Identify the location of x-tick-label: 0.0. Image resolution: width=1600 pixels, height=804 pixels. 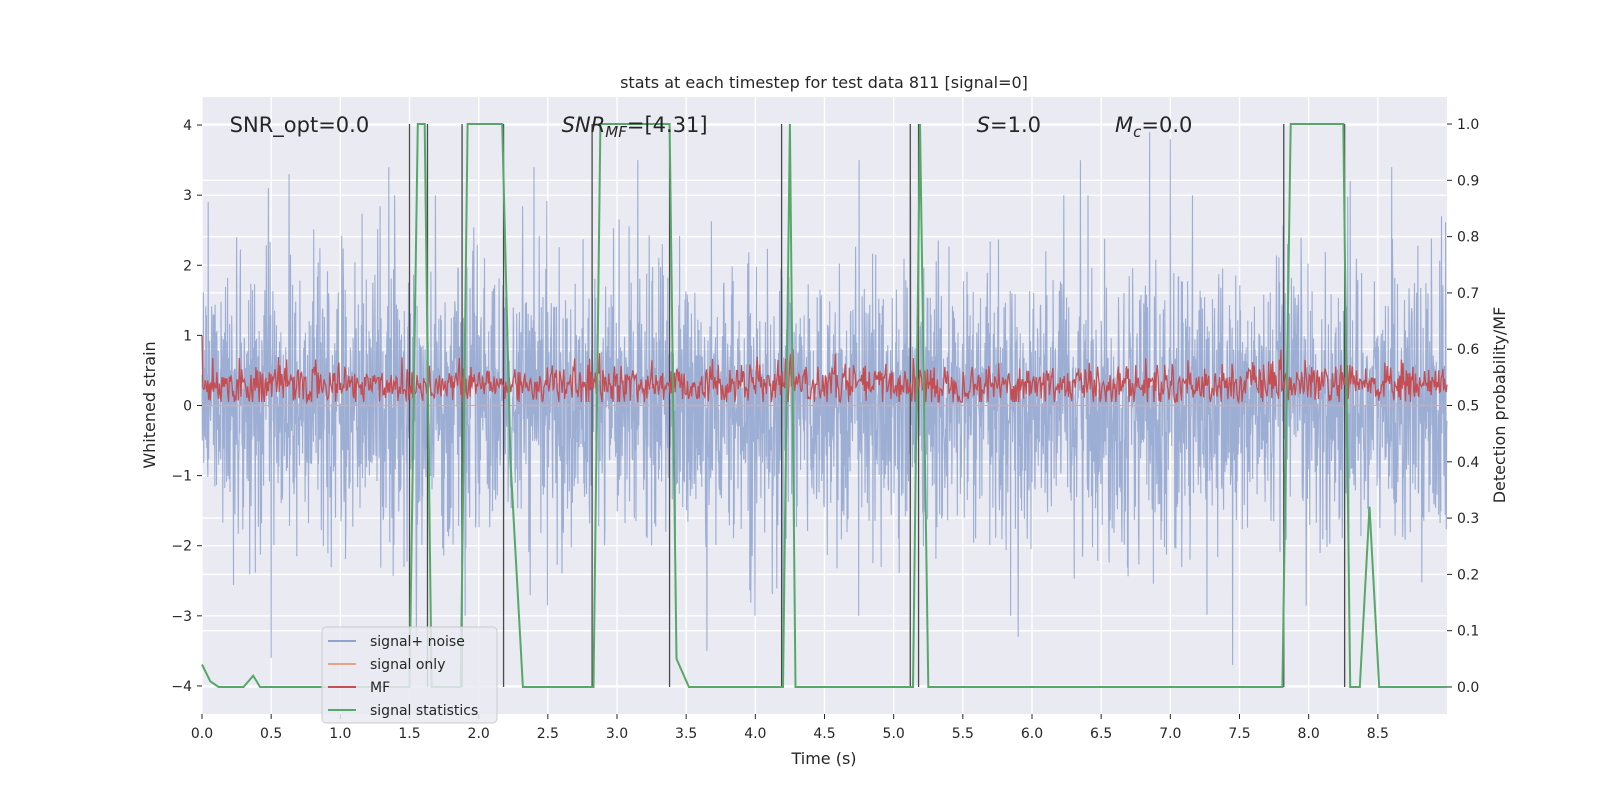
(202, 734).